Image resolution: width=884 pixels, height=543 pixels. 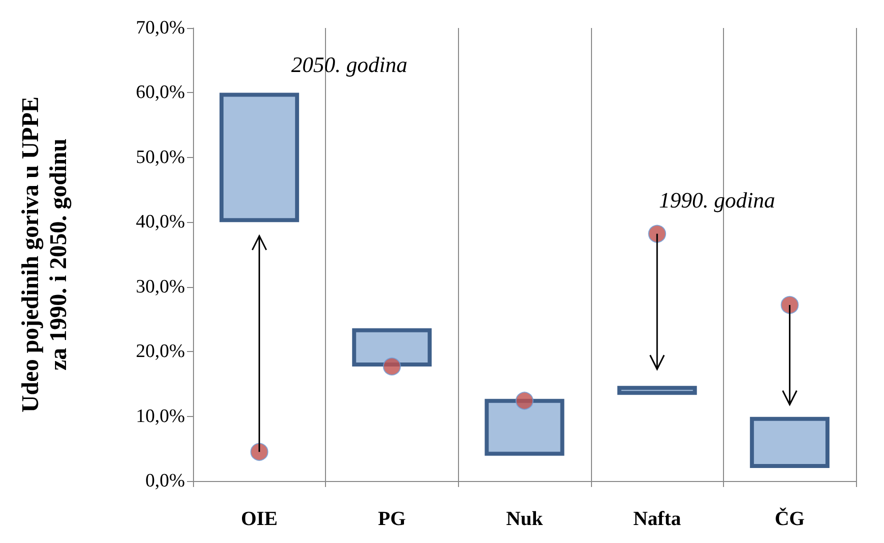 I want to click on x-tick-label: Nuk, so click(x=525, y=519).